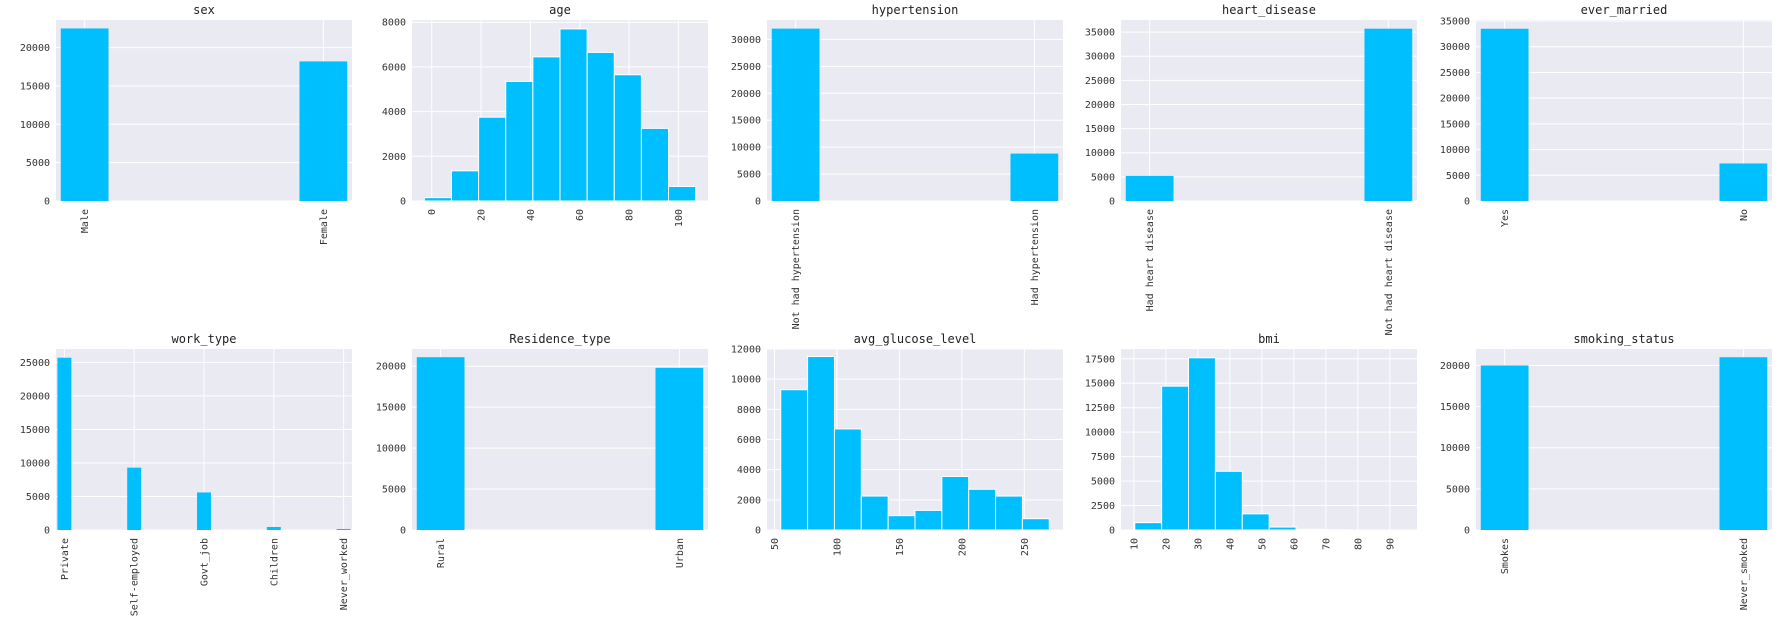  I want to click on x-tick-label: Male, so click(85, 221).